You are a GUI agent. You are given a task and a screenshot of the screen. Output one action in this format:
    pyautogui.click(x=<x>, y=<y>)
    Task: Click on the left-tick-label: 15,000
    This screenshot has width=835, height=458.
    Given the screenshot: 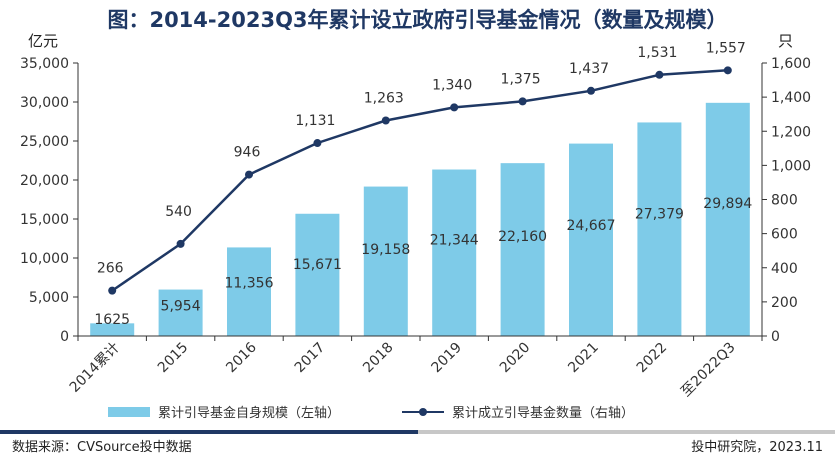 What is the action you would take?
    pyautogui.click(x=44, y=220)
    